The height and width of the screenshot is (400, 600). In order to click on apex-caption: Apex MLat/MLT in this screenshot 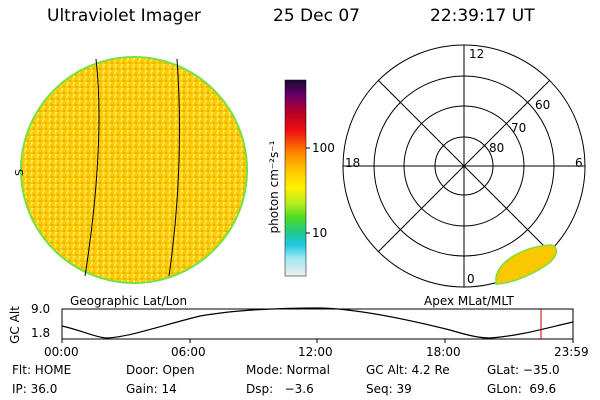, I will do `click(469, 301)`.